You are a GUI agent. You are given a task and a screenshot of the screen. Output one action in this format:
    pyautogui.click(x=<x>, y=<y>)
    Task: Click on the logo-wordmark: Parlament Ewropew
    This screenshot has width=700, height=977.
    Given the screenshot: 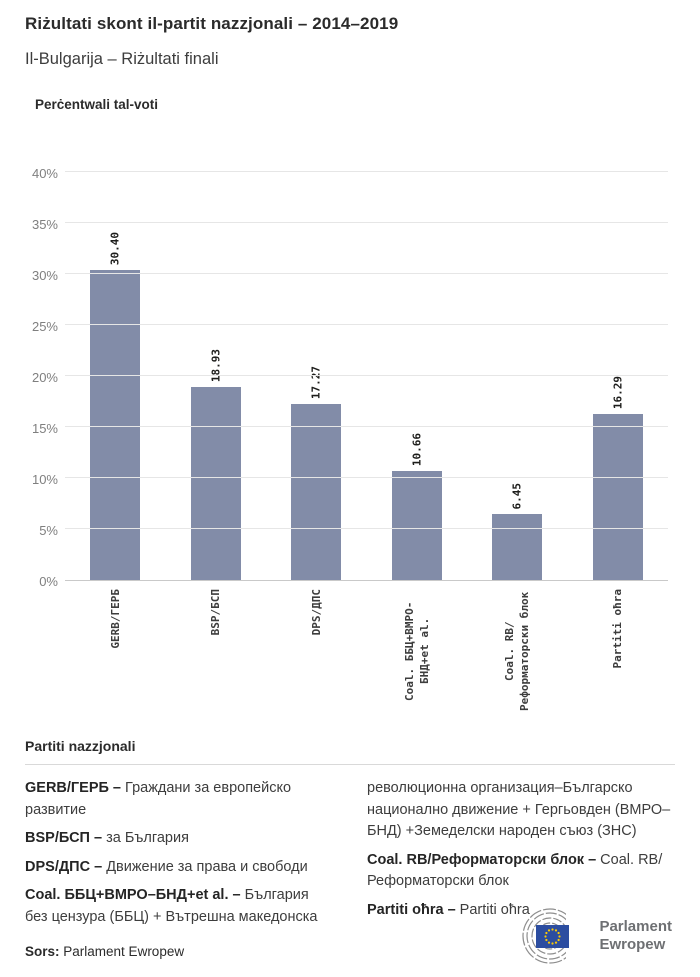 What is the action you would take?
    pyautogui.click(x=635, y=936)
    